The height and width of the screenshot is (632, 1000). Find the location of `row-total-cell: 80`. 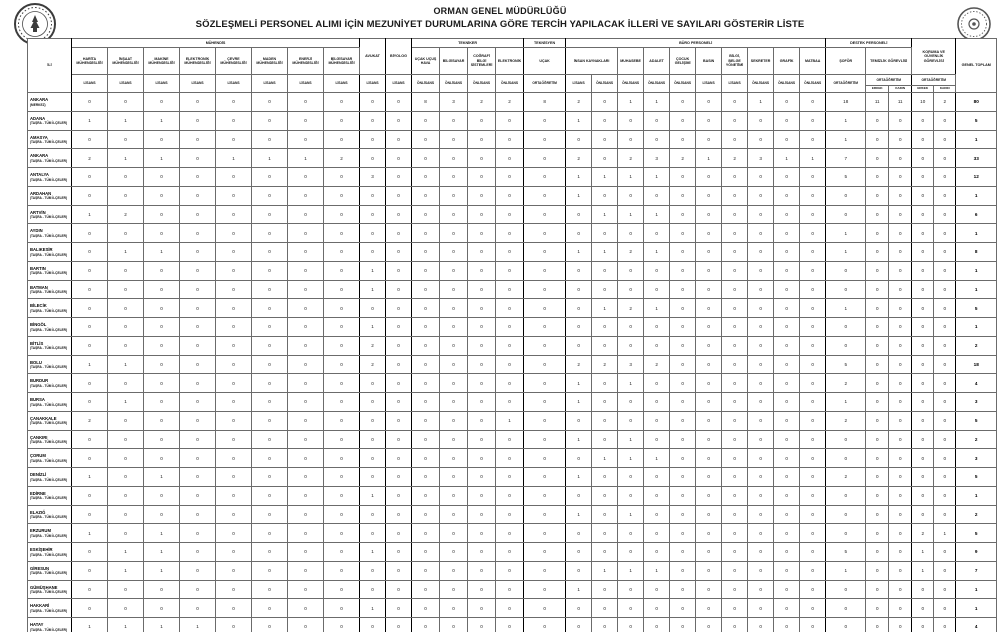

row-total-cell: 80 is located at coordinates (976, 102).